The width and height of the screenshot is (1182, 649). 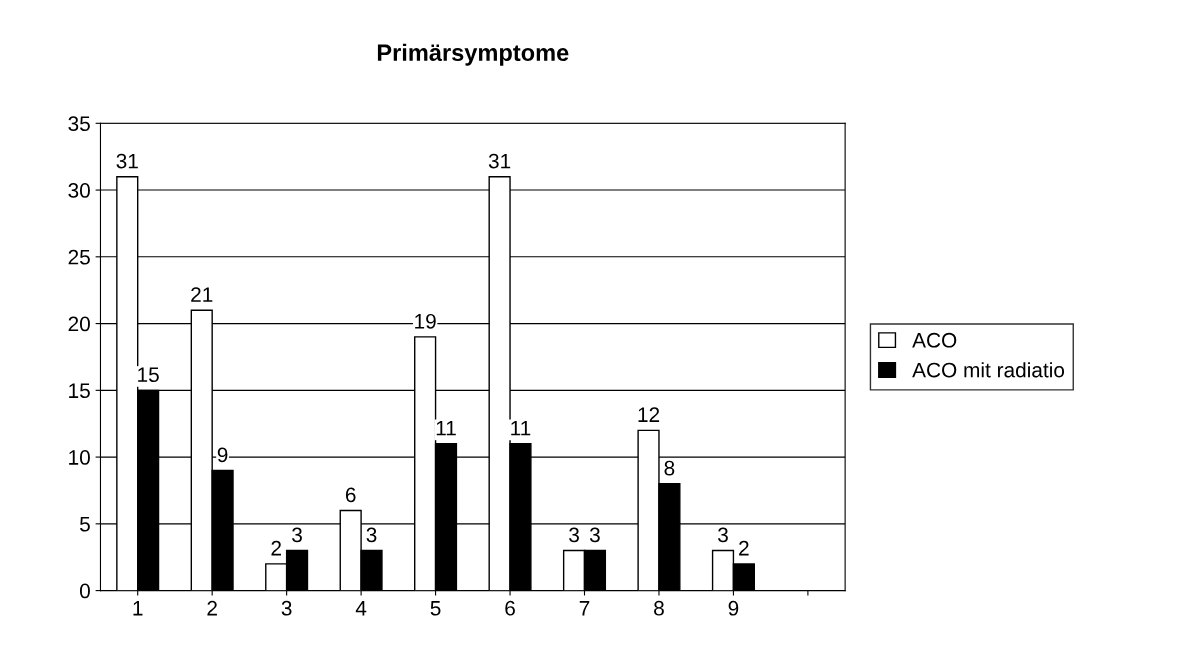 What do you see at coordinates (79, 124) in the screenshot?
I see `y-tick-label: 35` at bounding box center [79, 124].